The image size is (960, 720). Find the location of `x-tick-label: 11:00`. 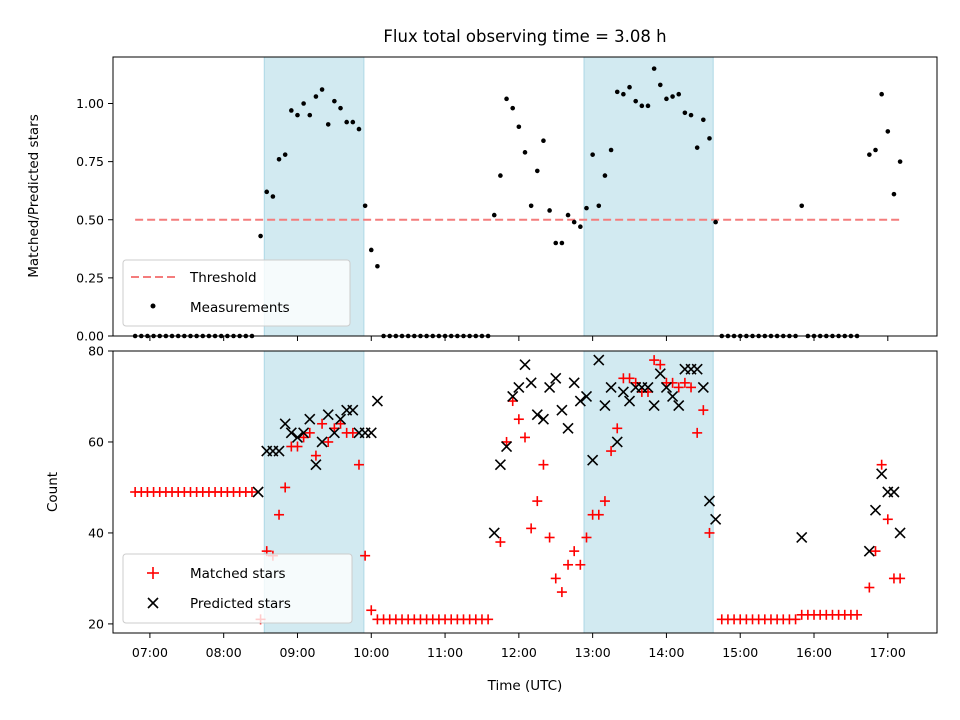

x-tick-label: 11:00 is located at coordinates (445, 652).